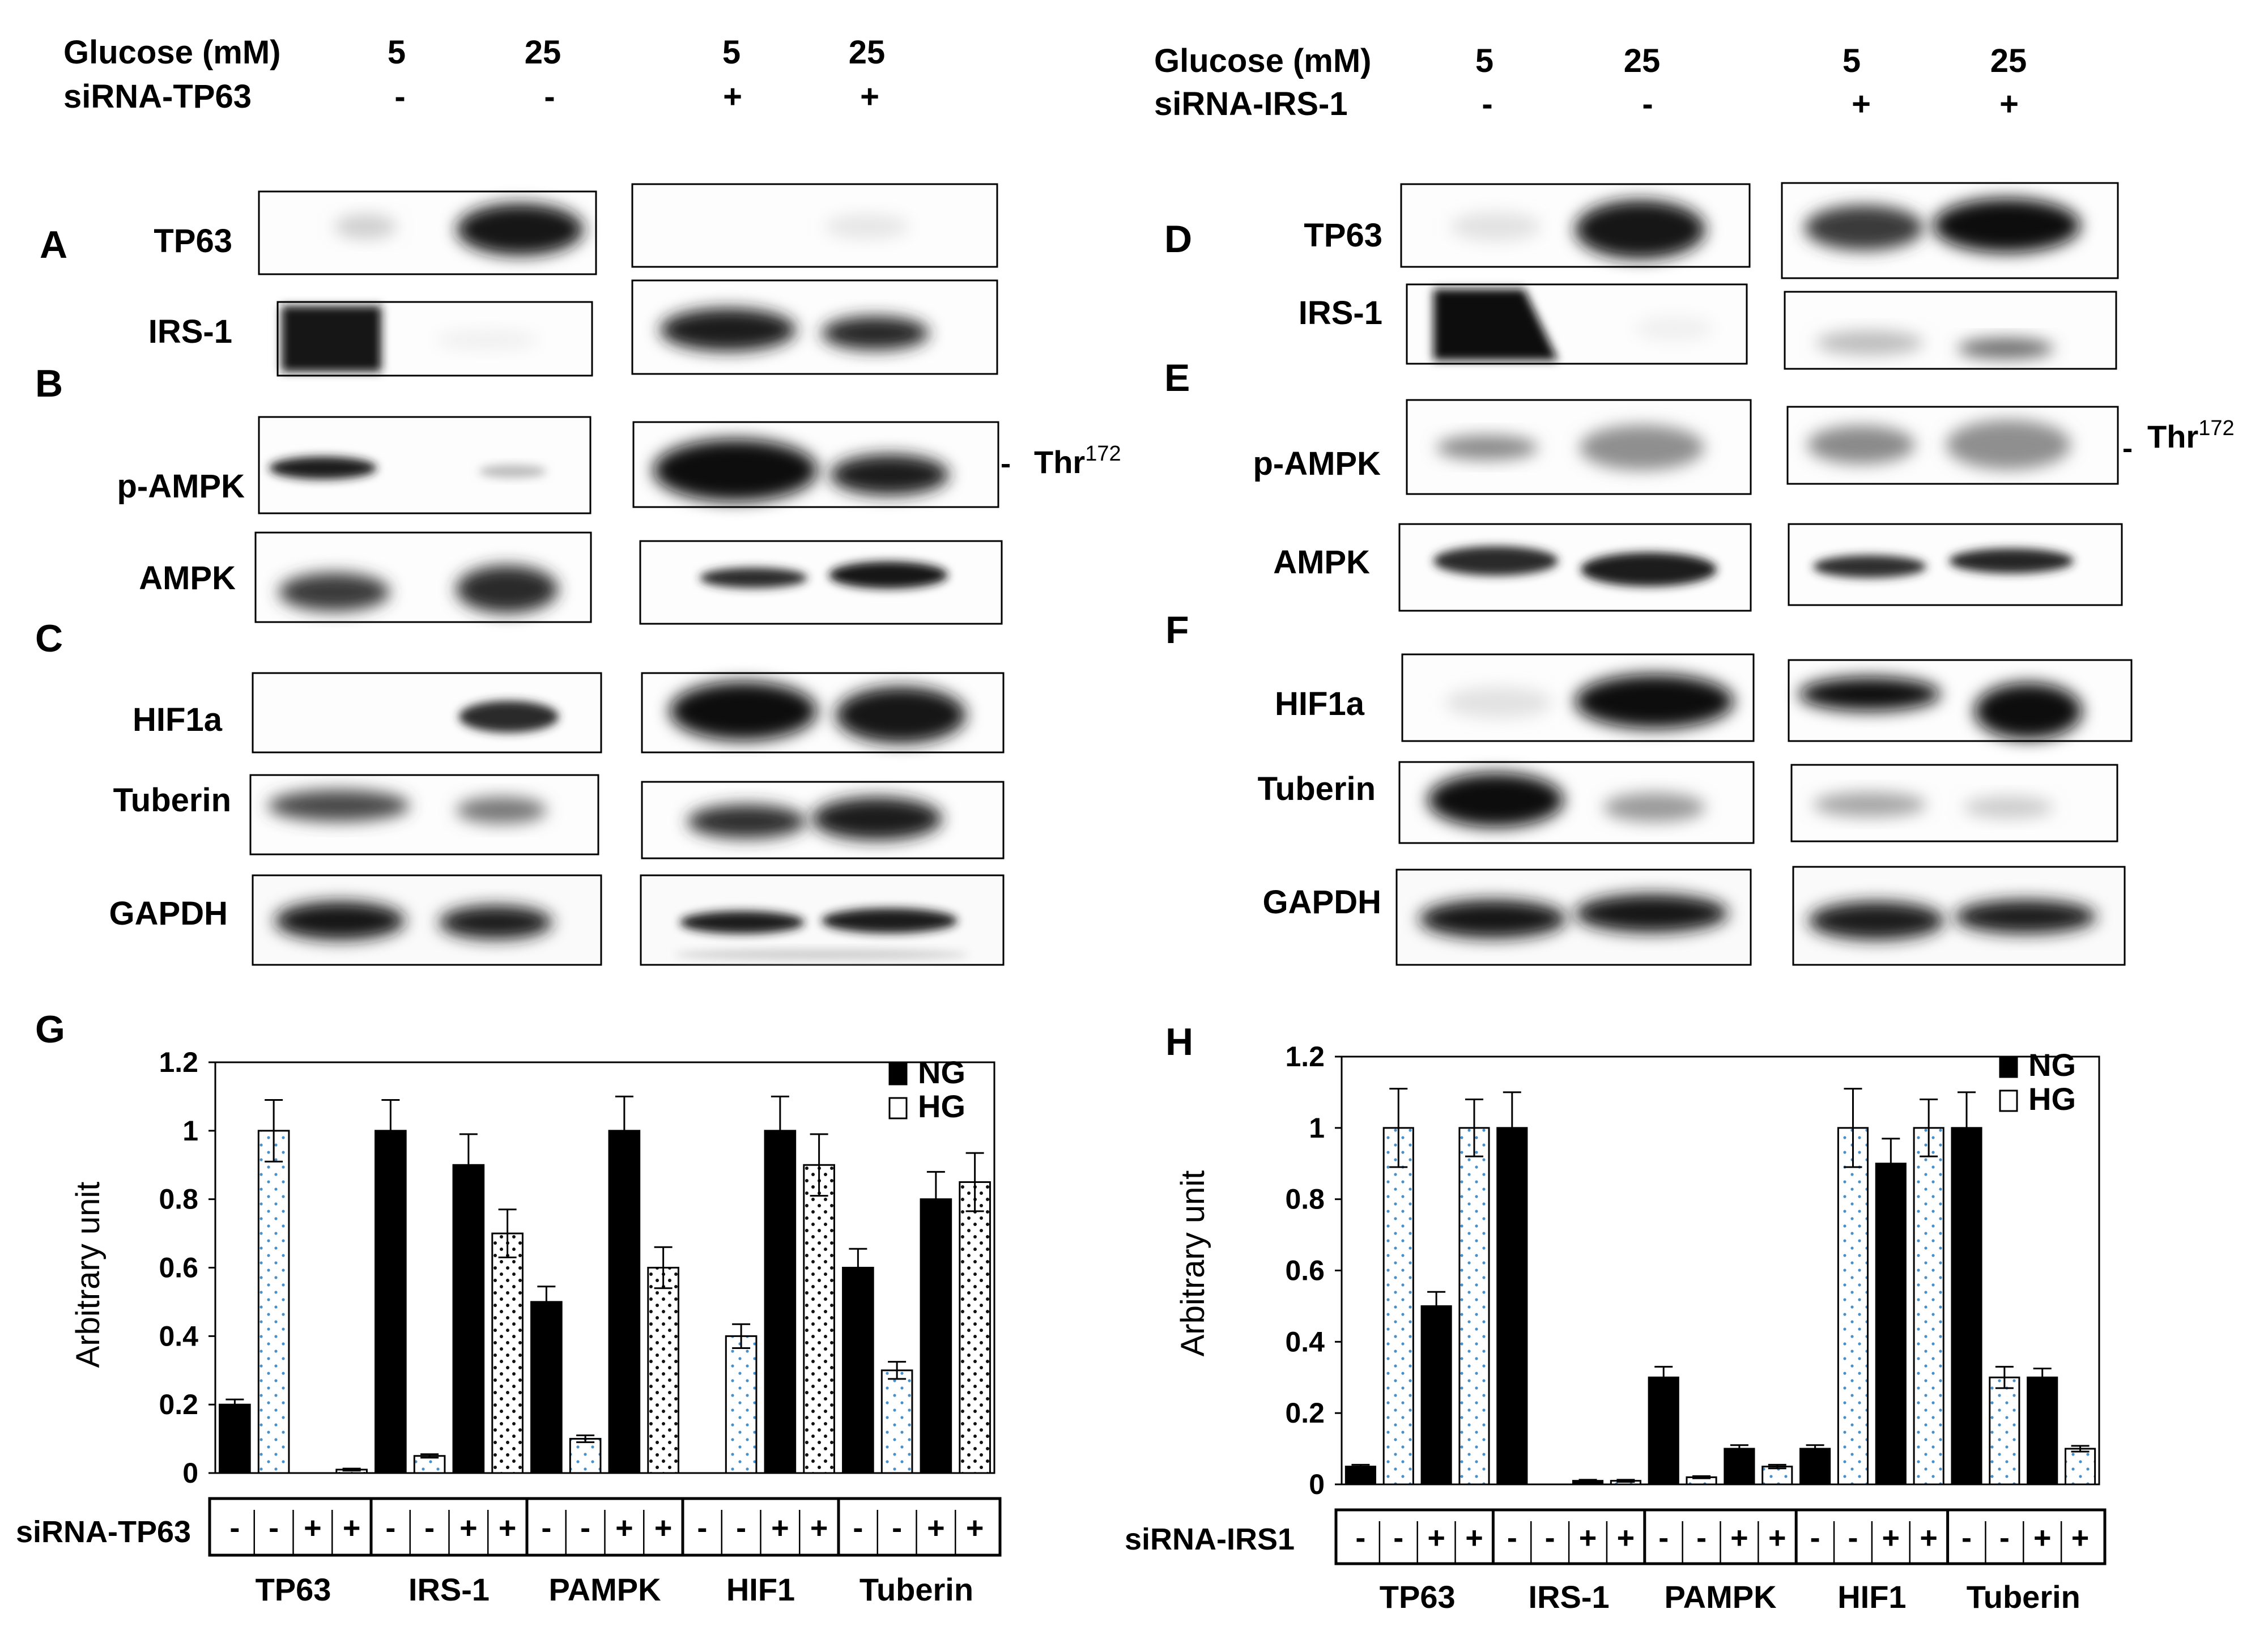 Image resolution: width=2268 pixels, height=1643 pixels. I want to click on panel-letter-b: B, so click(49, 383).